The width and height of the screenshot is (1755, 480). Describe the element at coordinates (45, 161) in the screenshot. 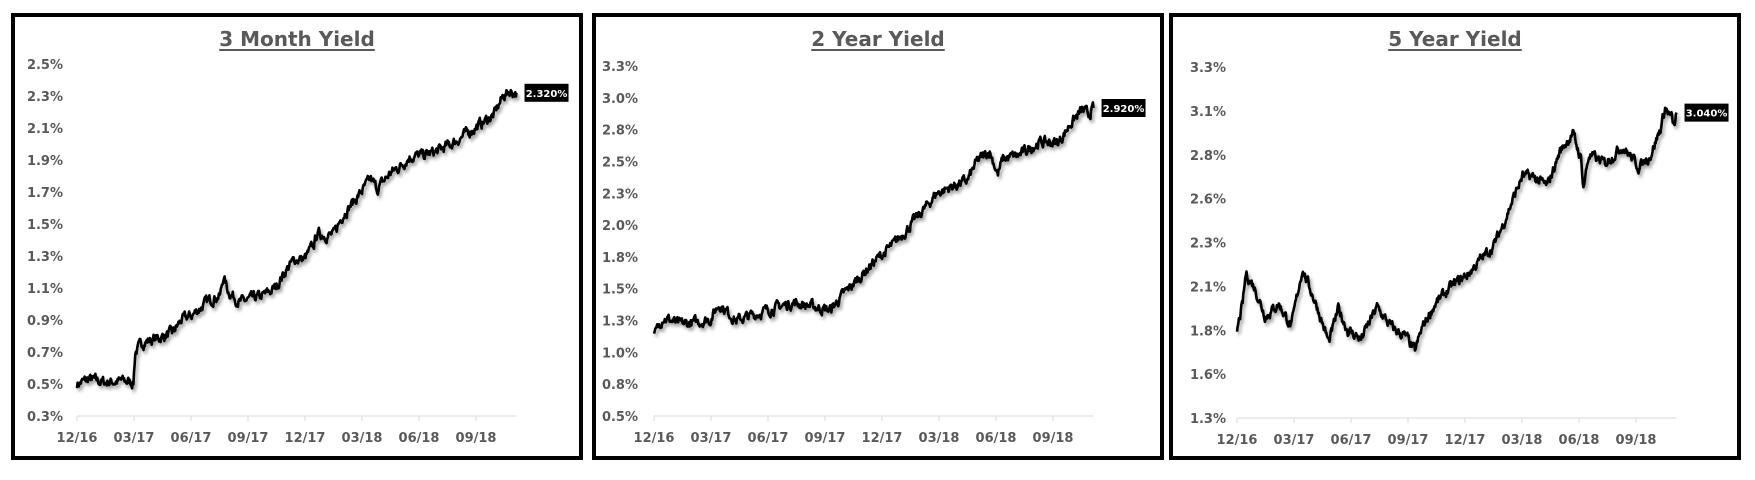

I see `y-tick-label: 1.9%` at that location.